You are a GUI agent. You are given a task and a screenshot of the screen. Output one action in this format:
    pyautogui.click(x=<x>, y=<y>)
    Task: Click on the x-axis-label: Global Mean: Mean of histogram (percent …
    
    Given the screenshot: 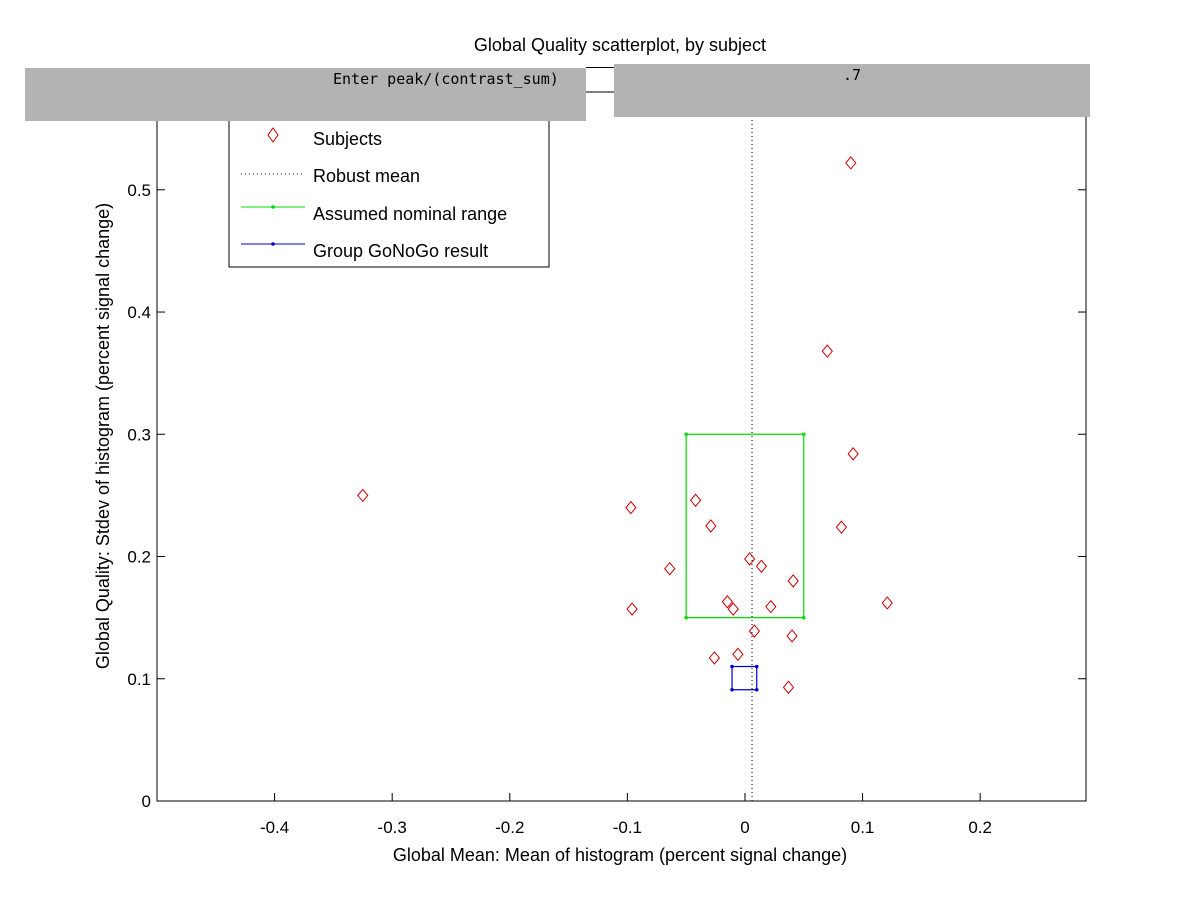 What is the action you would take?
    pyautogui.click(x=620, y=855)
    